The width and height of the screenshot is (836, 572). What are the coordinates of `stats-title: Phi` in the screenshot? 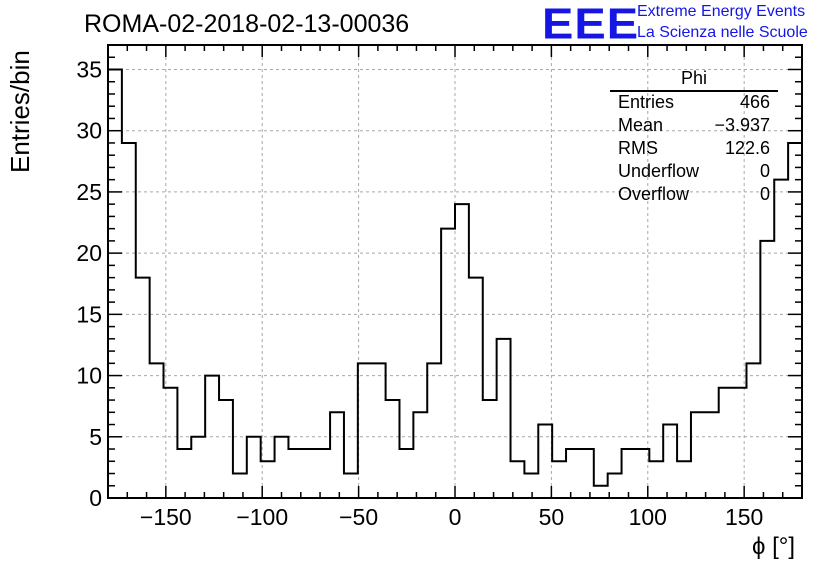 It's located at (693, 78).